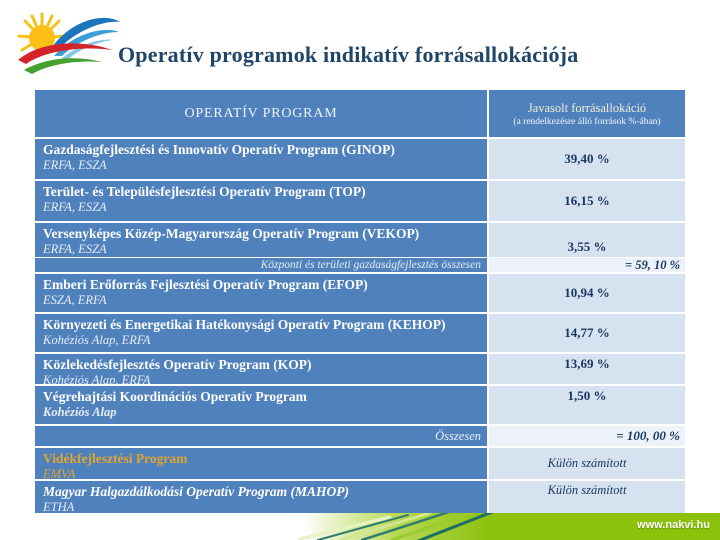 The image size is (720, 540). Describe the element at coordinates (587, 107) in the screenshot. I see `column-header-allocation-title: Javasolt forrásallokáció` at that location.